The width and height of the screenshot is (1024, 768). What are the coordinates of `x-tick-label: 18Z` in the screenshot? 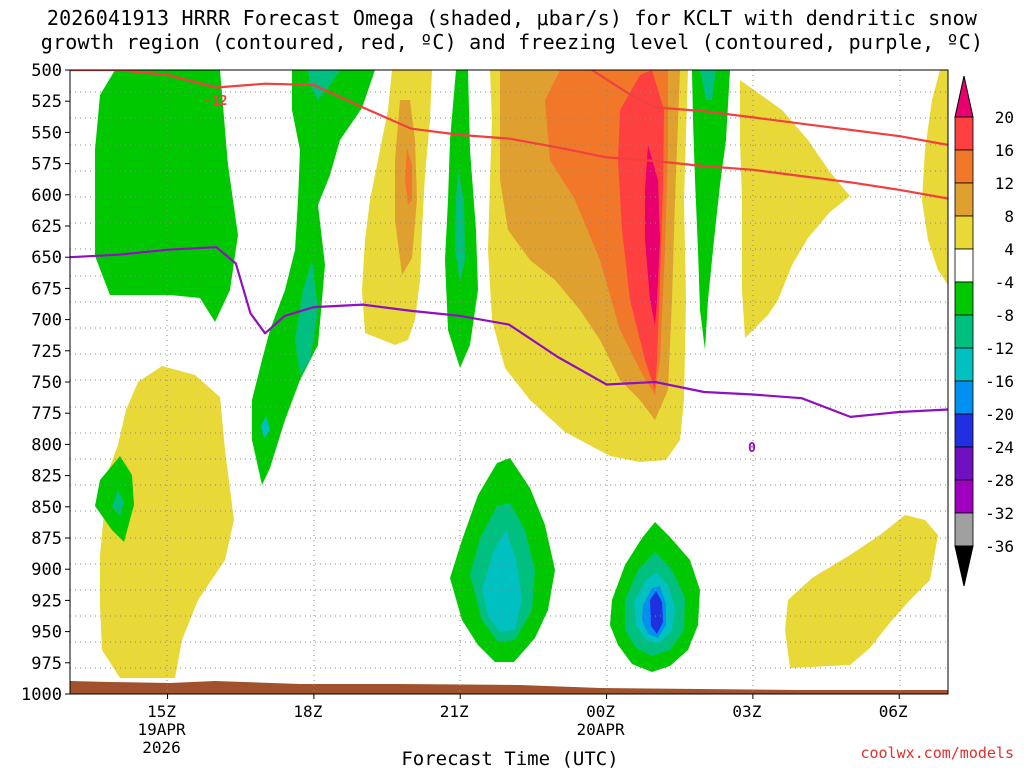 It's located at (307, 711).